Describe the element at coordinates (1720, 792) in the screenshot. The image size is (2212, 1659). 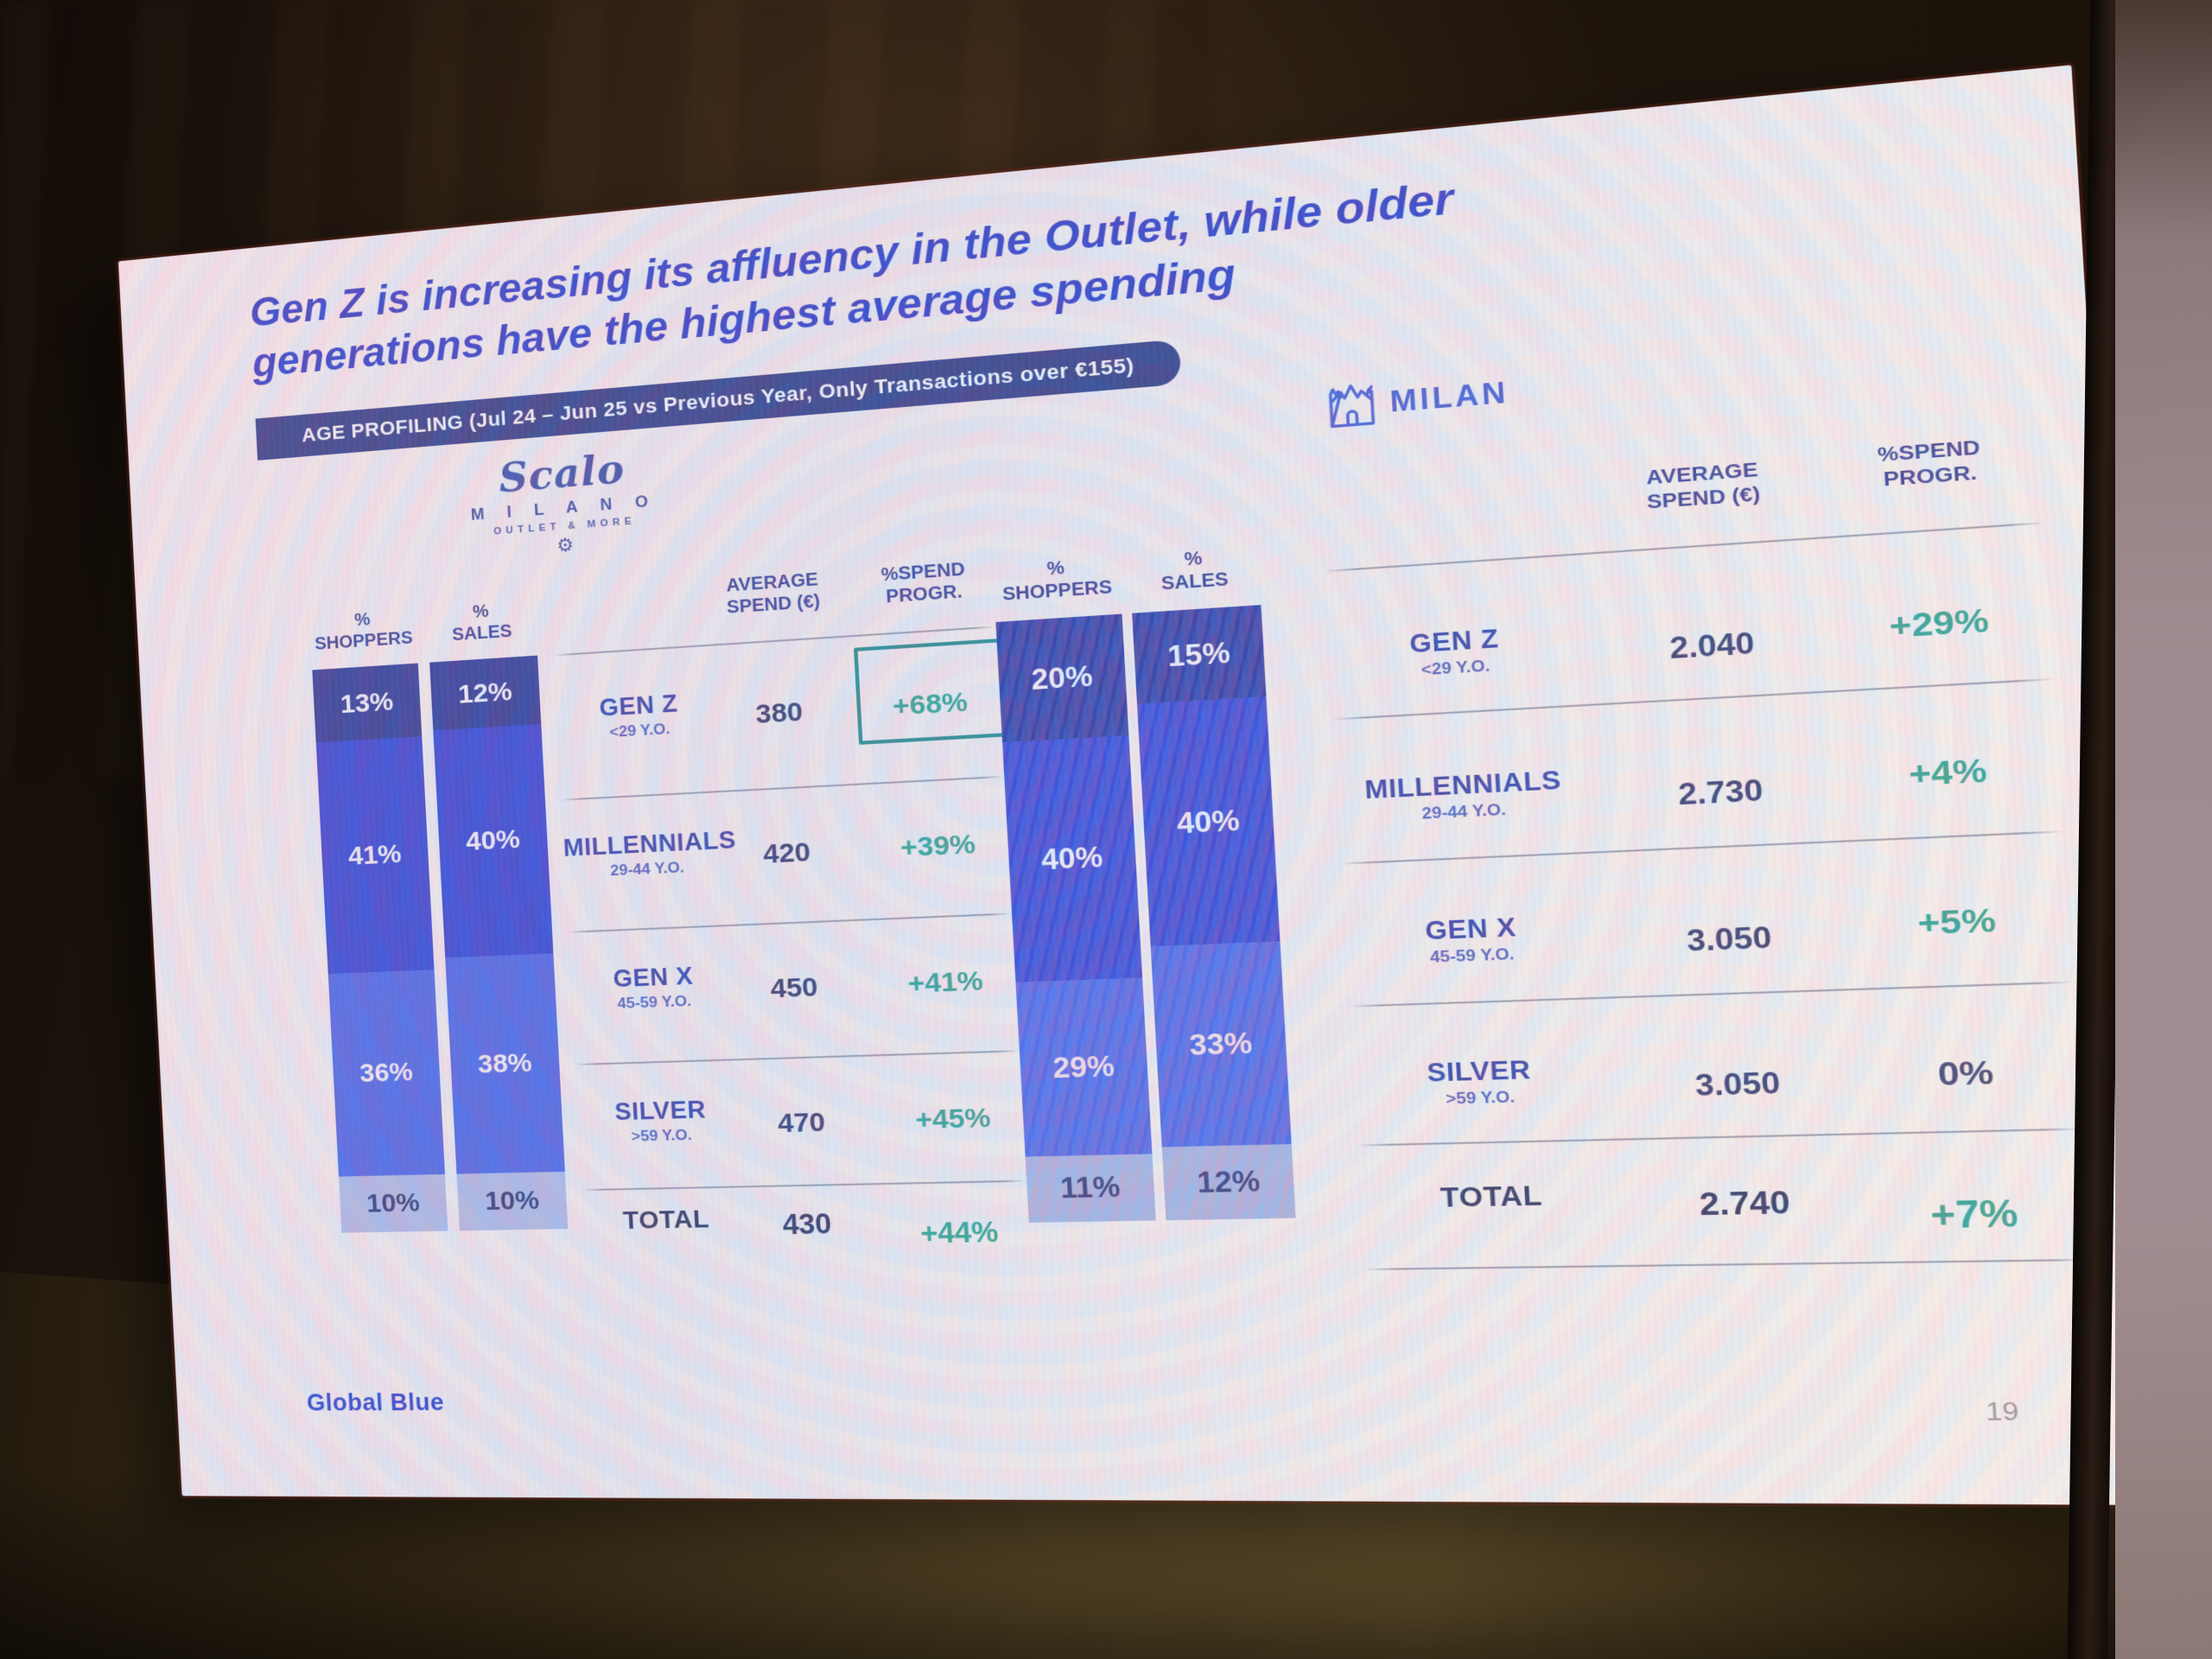
I see `avg-spend-value: 2.730` at that location.